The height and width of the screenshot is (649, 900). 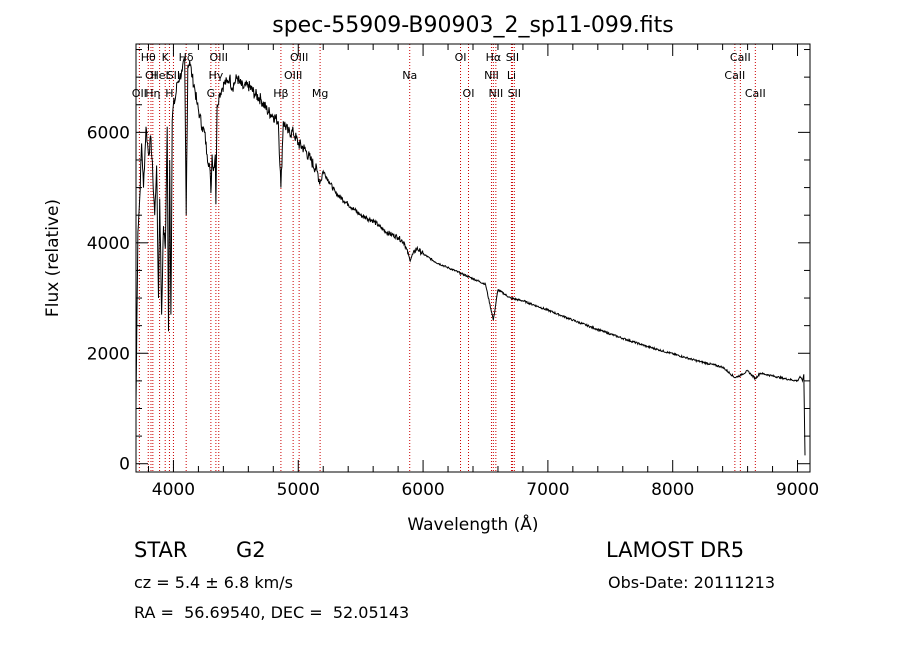 I want to click on observation-date: Obs-Date: 20111213, so click(x=692, y=582).